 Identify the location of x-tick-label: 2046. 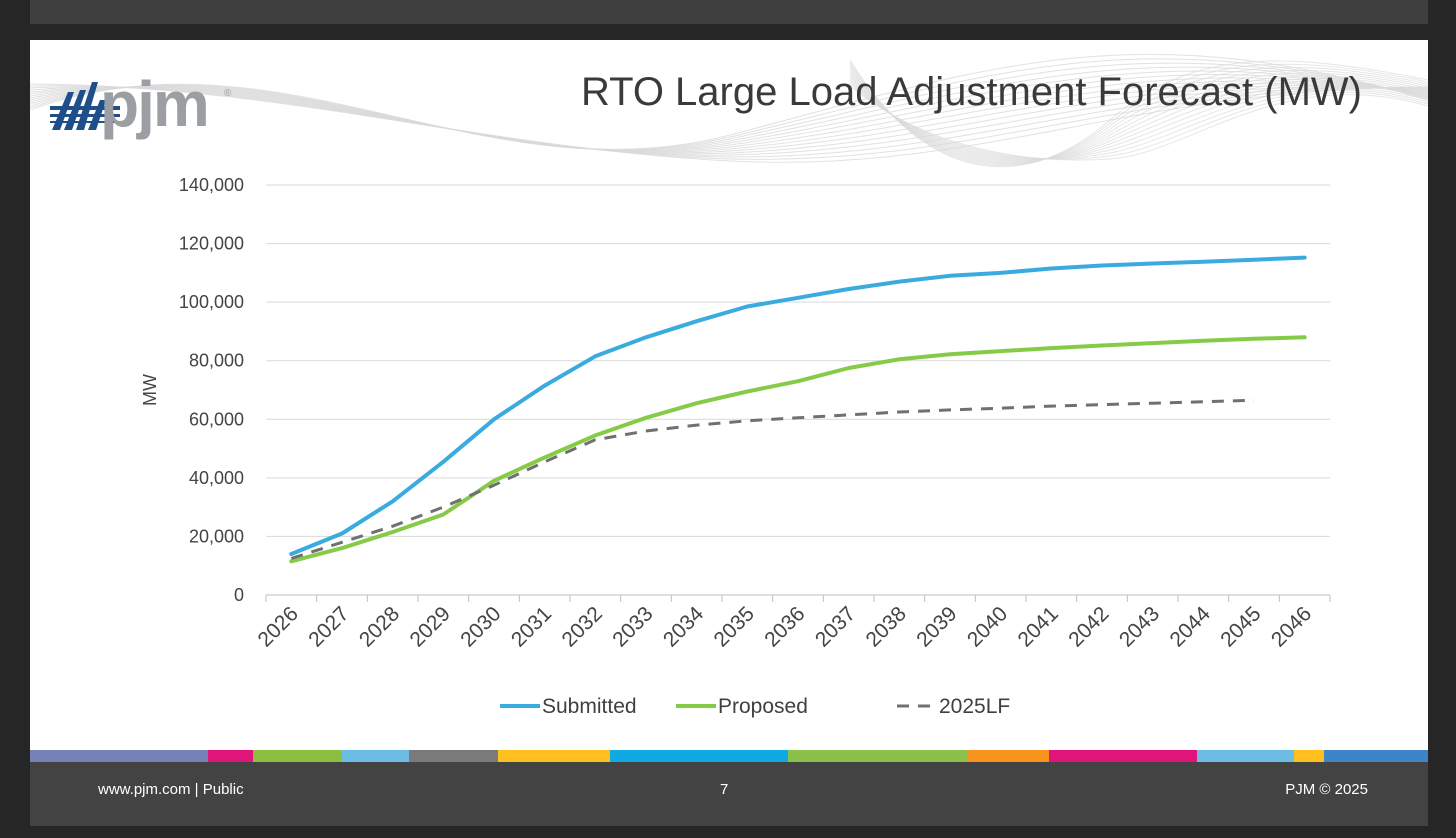
(1291, 626).